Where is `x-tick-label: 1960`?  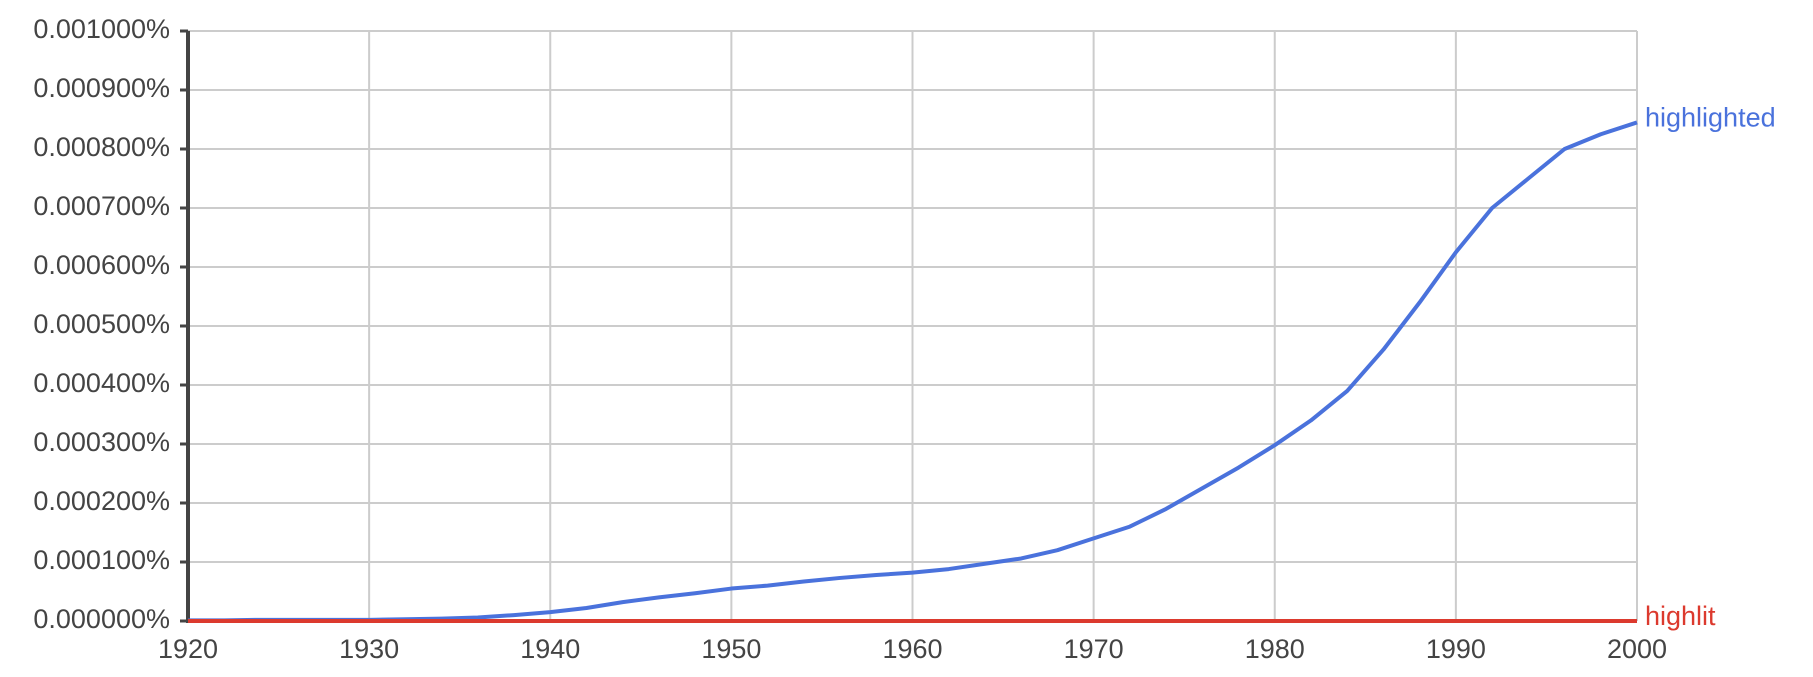
x-tick-label: 1960 is located at coordinates (912, 649).